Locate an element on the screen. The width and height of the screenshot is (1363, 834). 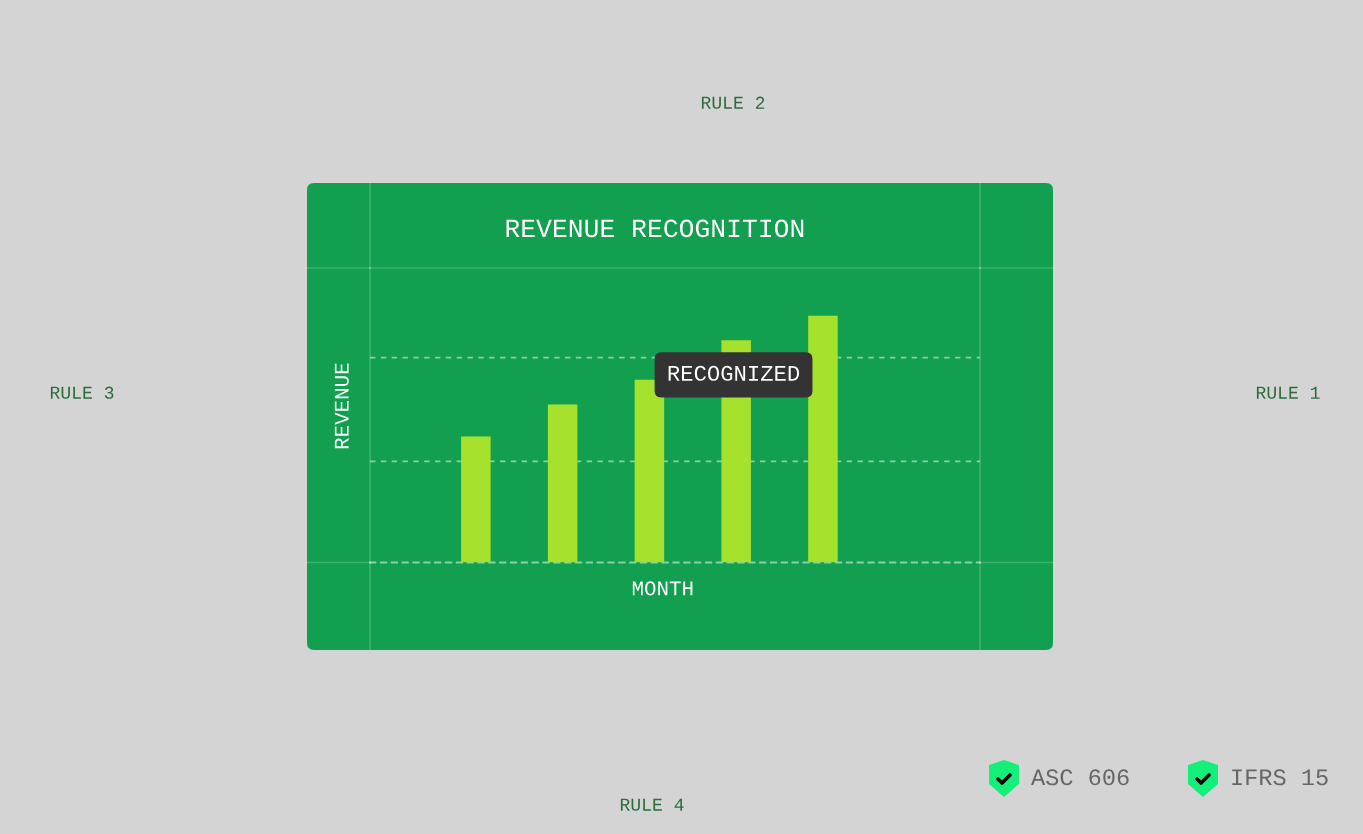
annotation: RECOGNIZED is located at coordinates (734, 373).